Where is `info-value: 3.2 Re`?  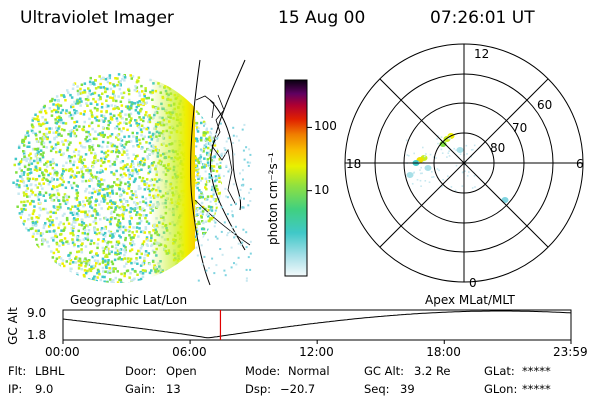
info-value: 3.2 Re is located at coordinates (432, 371).